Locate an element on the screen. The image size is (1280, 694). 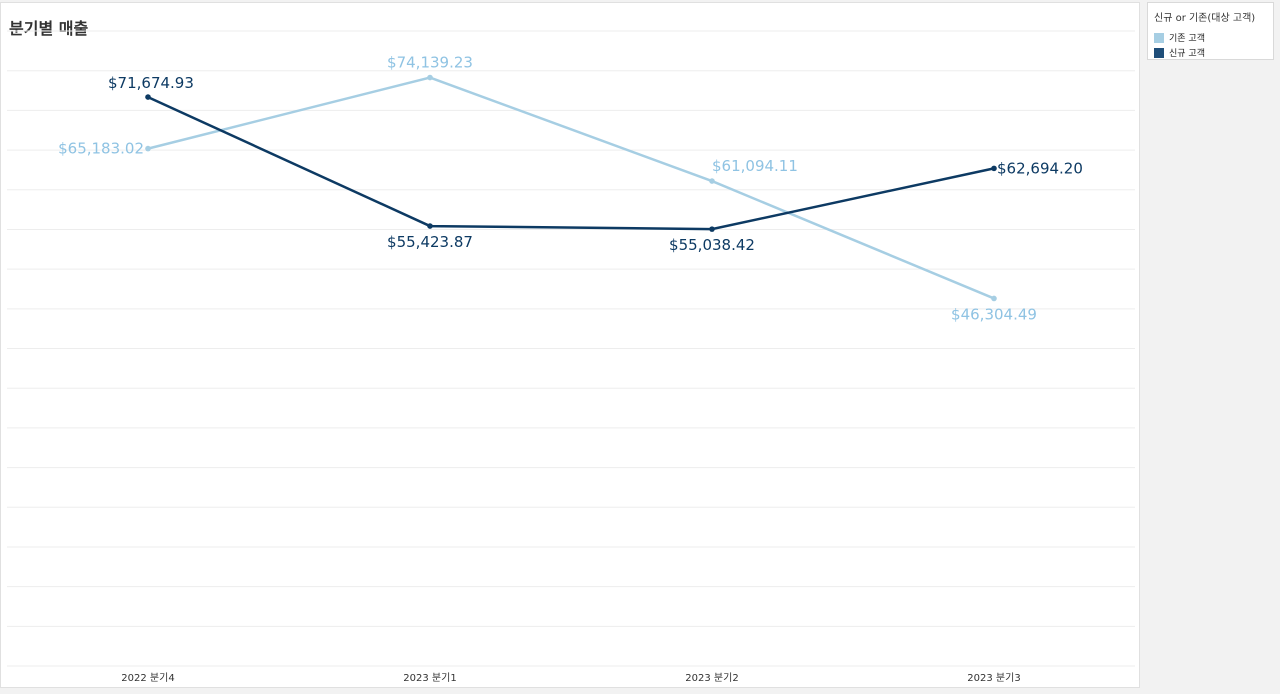
data-label: $55,038.42 is located at coordinates (712, 245).